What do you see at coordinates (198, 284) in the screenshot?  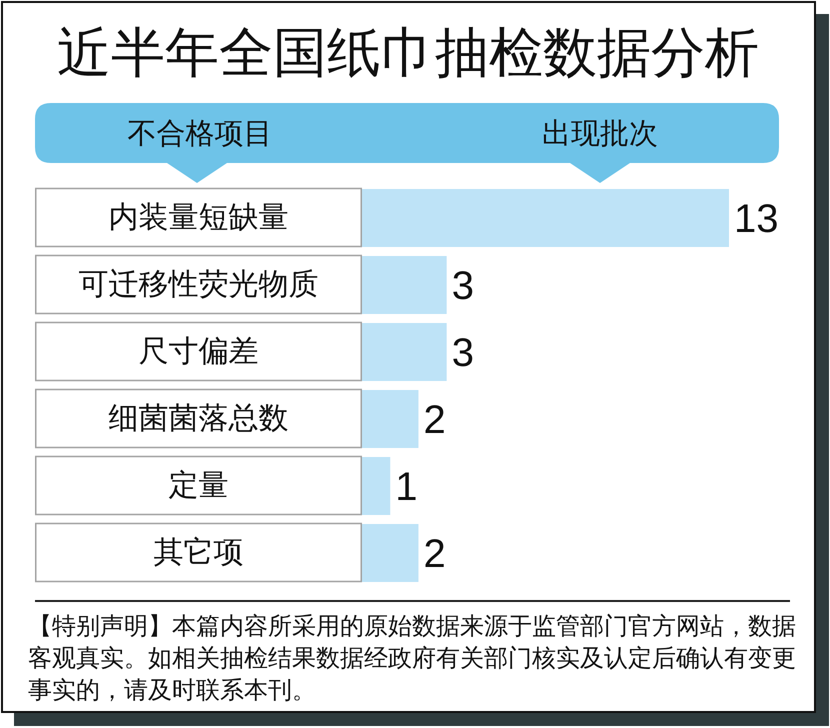 I see `y-tick-label: 可迁移性荧光物质` at bounding box center [198, 284].